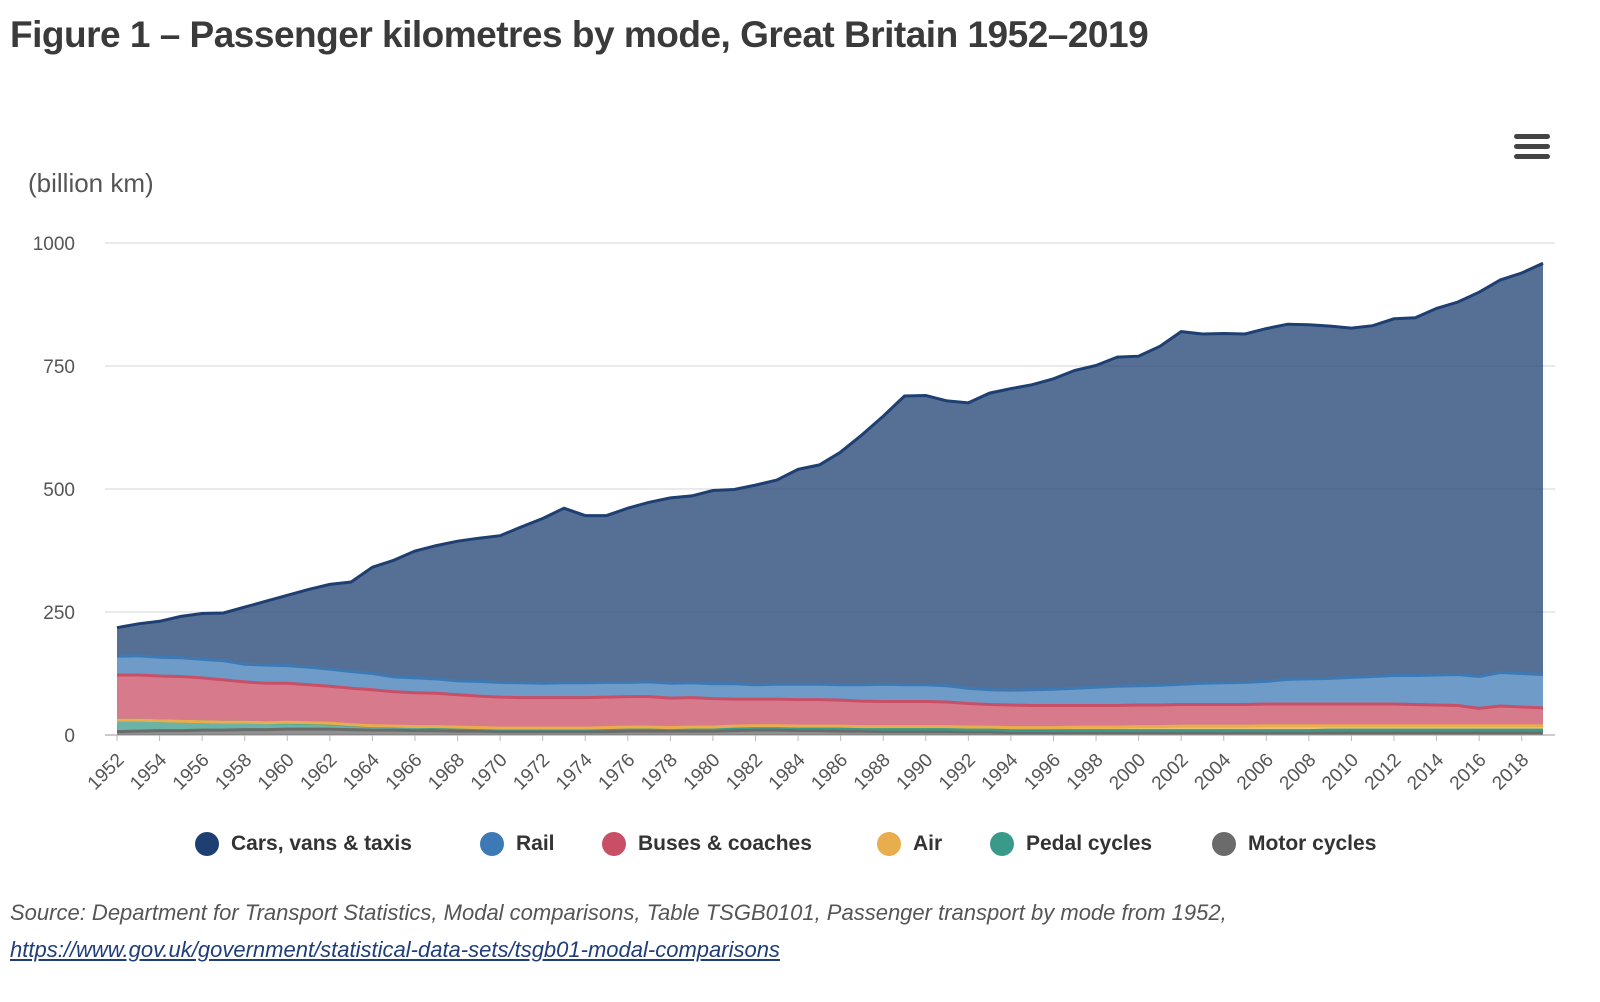 The height and width of the screenshot is (1002, 1600). I want to click on x-tick-label-1966: 1966, so click(404, 772).